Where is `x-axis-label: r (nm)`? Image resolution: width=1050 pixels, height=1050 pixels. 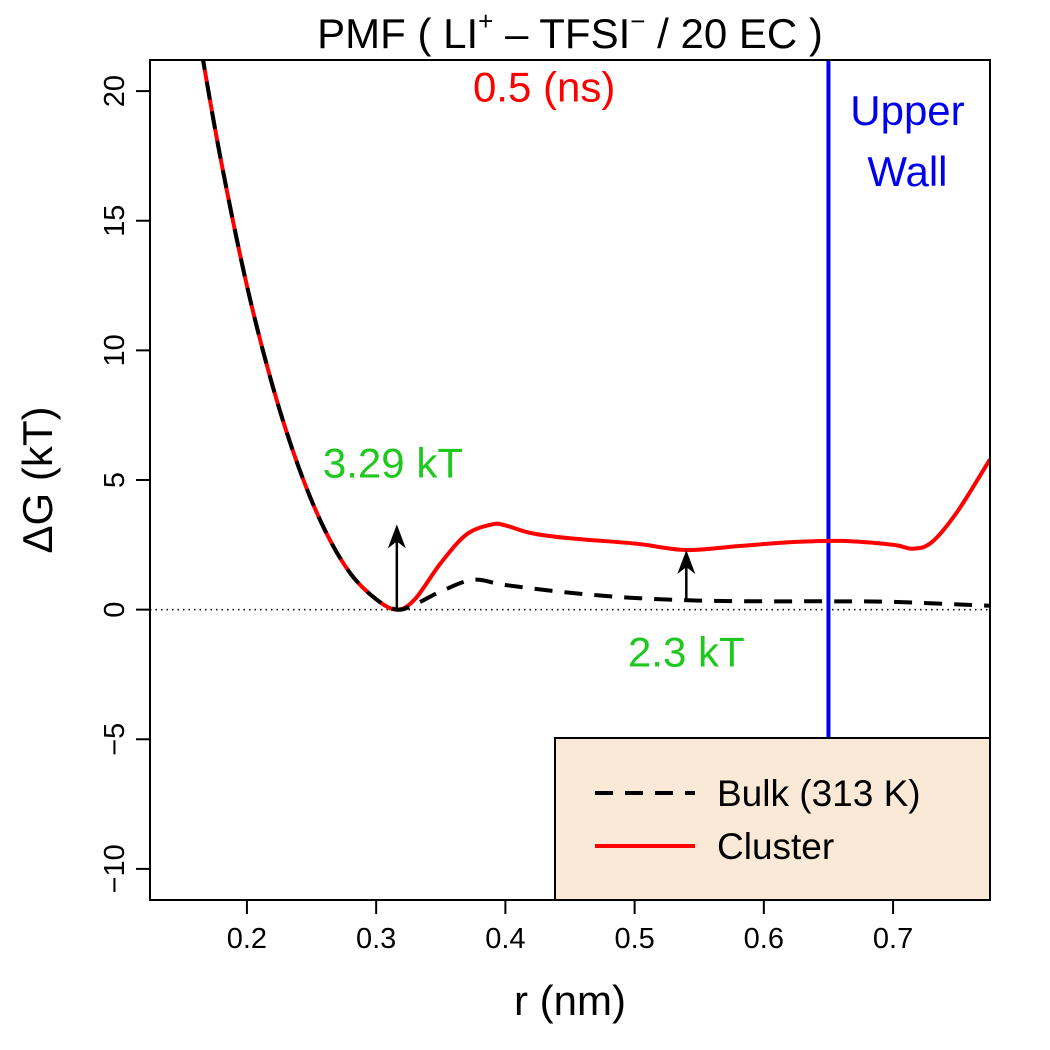 x-axis-label: r (nm) is located at coordinates (570, 1000).